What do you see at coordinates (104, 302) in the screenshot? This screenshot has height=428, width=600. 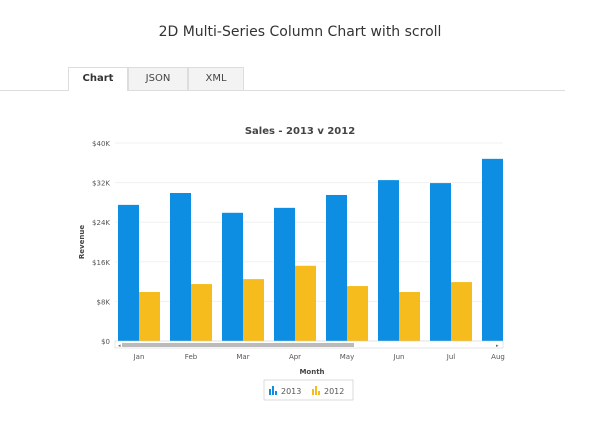 I see `y-tick-label: $8K` at bounding box center [104, 302].